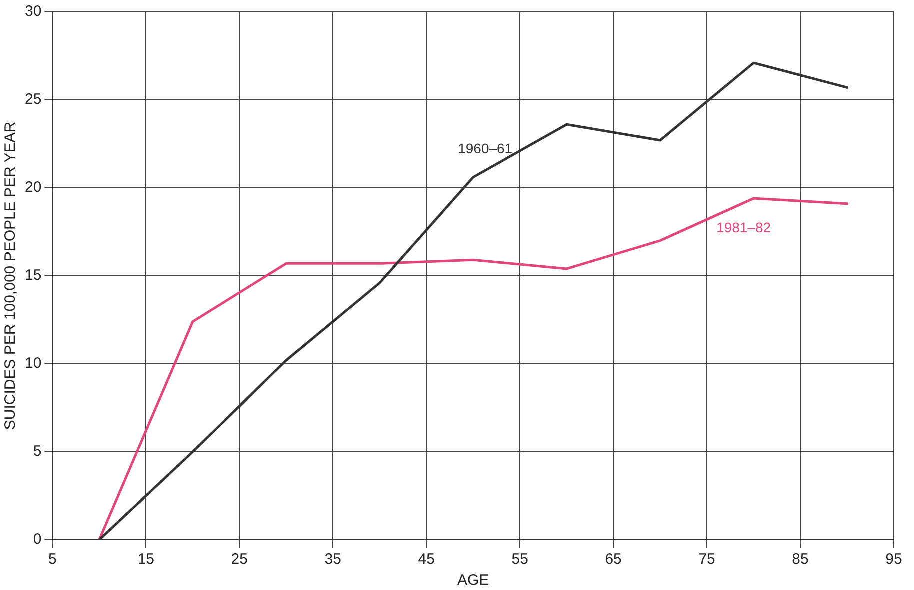  I want to click on y-tick-label: 5, so click(37, 451).